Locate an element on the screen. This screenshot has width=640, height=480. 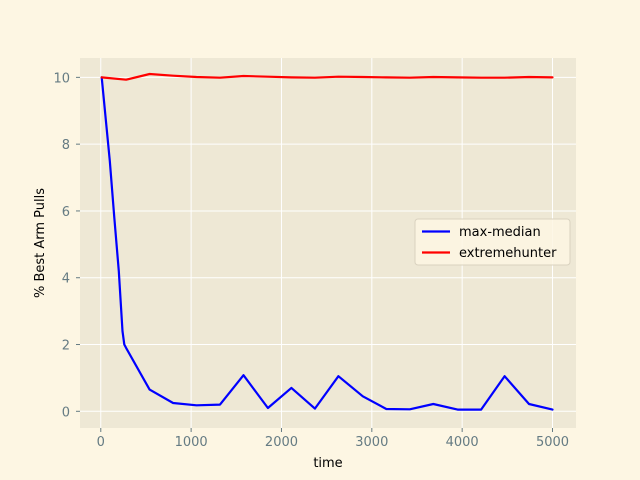
x-tick-label: 1000 is located at coordinates (191, 442).